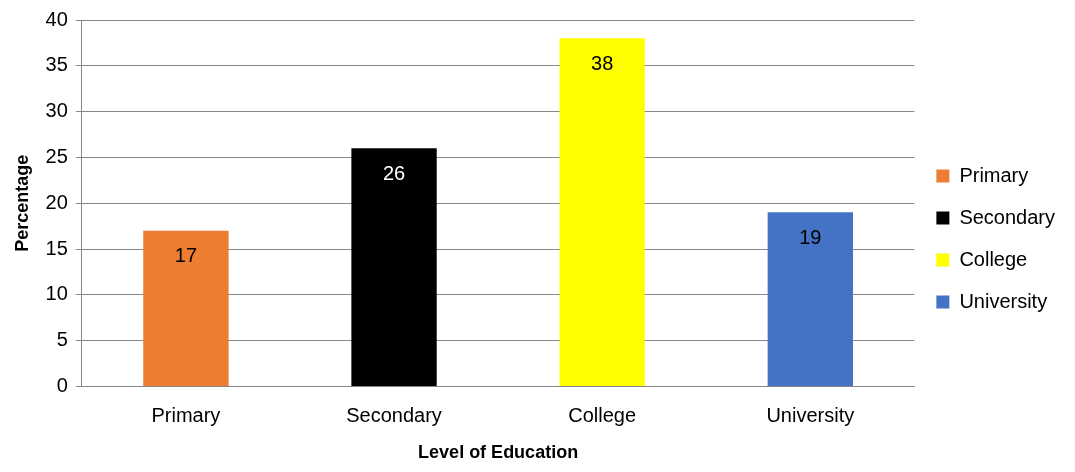  Describe the element at coordinates (21, 203) in the screenshot. I see `y-axis-title: Percentage` at that location.